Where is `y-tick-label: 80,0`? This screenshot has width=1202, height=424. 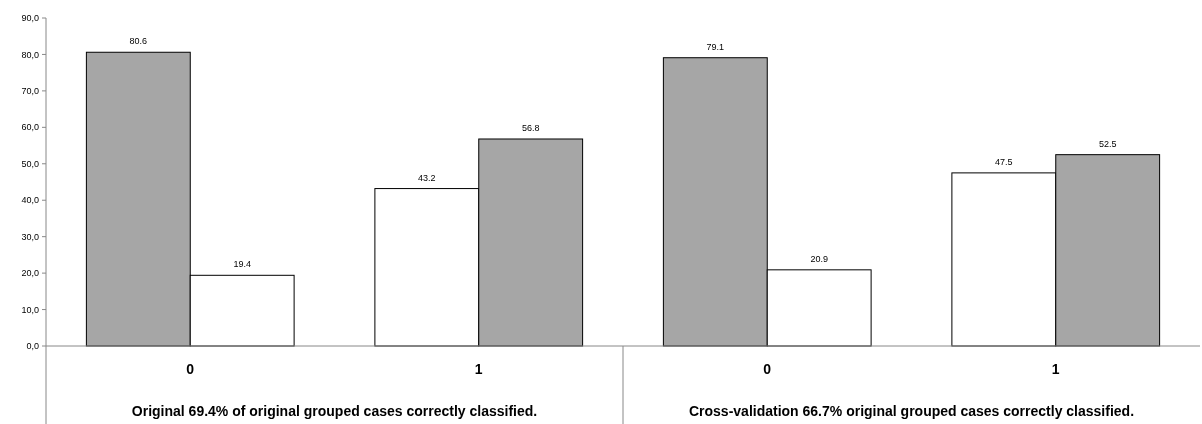
y-tick-label: 80,0 is located at coordinates (30, 54).